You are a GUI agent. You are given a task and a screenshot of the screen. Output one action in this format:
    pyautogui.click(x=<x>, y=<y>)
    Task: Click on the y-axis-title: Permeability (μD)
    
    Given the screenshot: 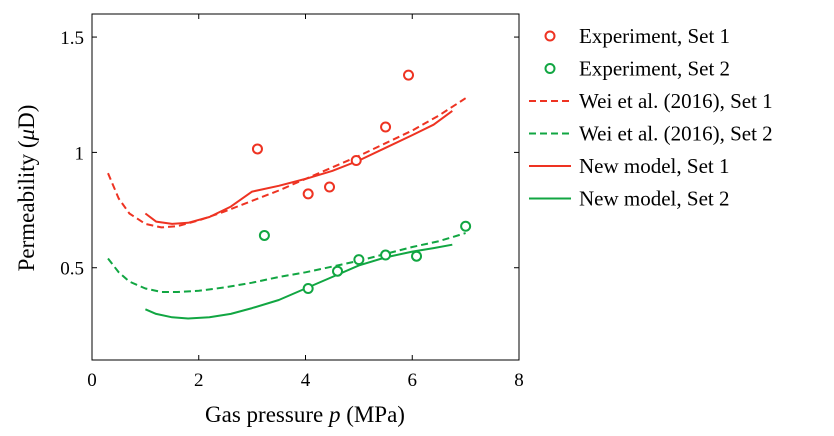 What is the action you would take?
    pyautogui.click(x=26, y=188)
    